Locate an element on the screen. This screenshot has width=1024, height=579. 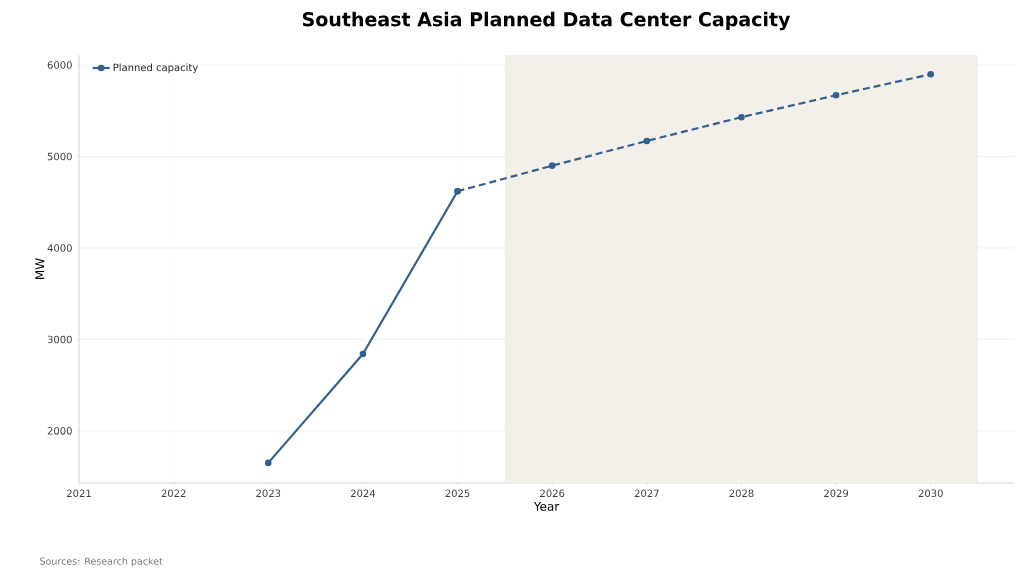
y-axis-title: MW is located at coordinates (40, 268).